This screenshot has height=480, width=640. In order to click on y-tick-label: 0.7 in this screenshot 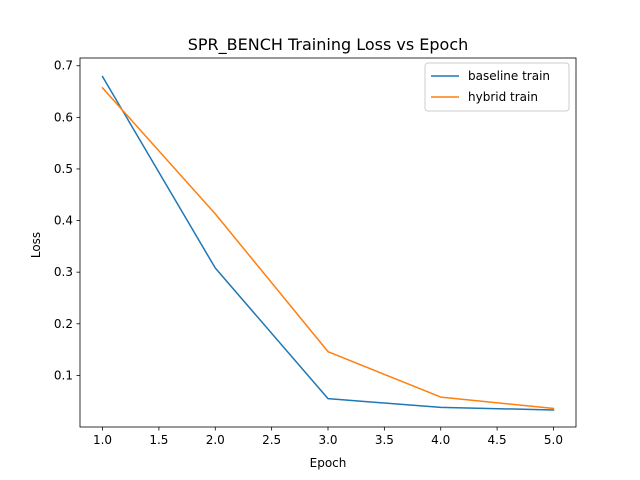, I will do `click(63, 66)`.